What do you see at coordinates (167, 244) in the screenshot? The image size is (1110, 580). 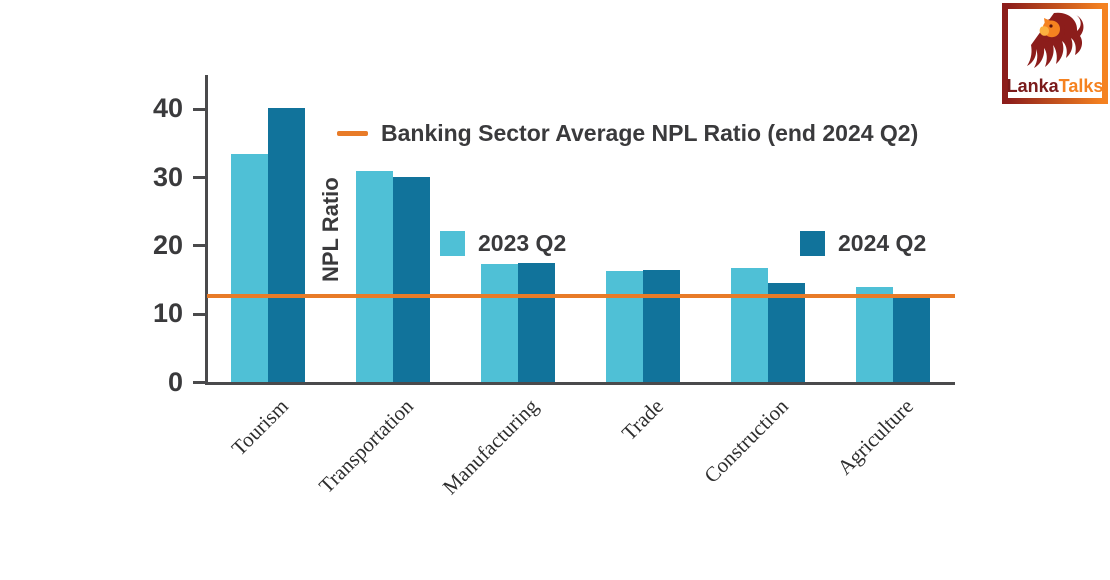 I see `y-tick-label: 20` at bounding box center [167, 244].